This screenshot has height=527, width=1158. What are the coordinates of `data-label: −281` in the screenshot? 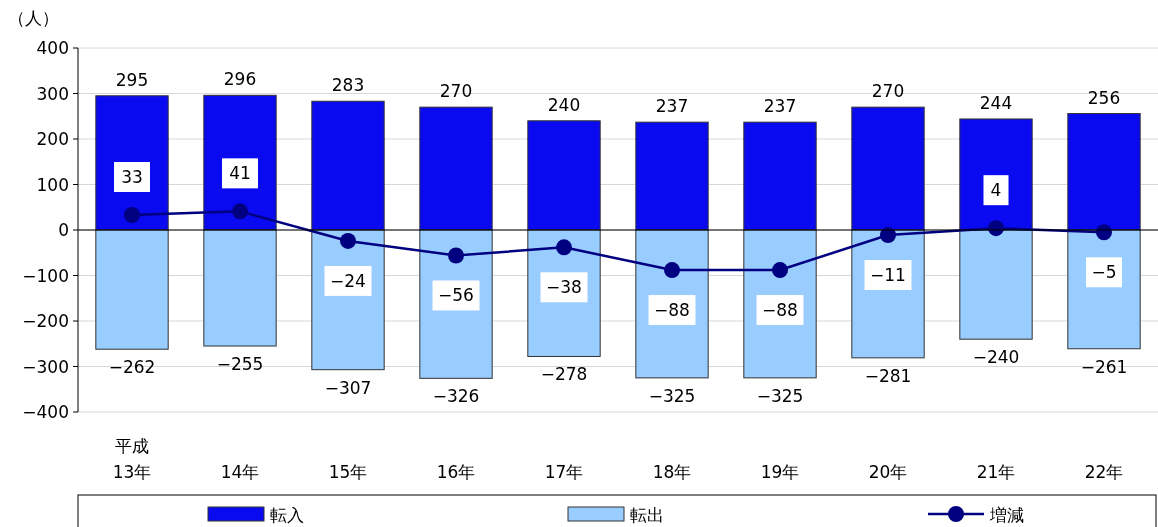 It's located at (888, 375).